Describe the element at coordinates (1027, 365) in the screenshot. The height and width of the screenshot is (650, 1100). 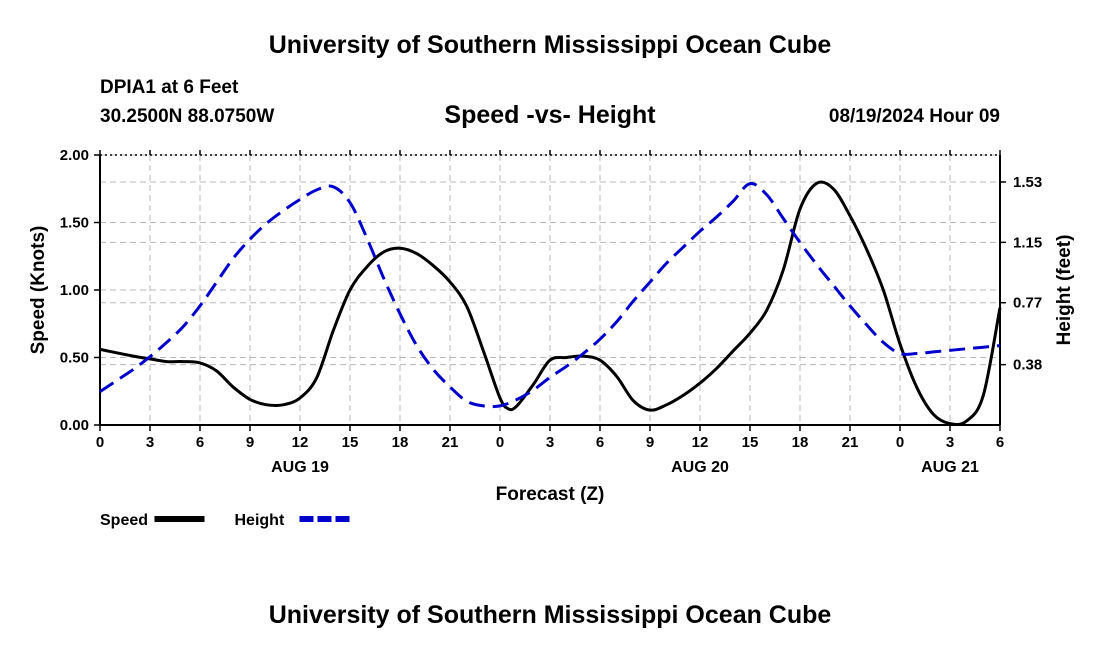
I see `y2-tick-label: 0.38` at that location.